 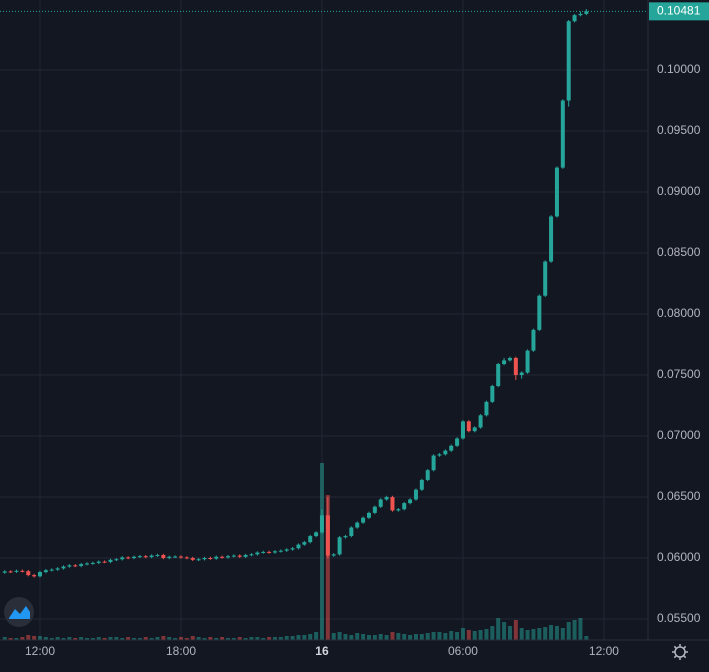 I want to click on y-tick-label: 0.06500, so click(x=679, y=496).